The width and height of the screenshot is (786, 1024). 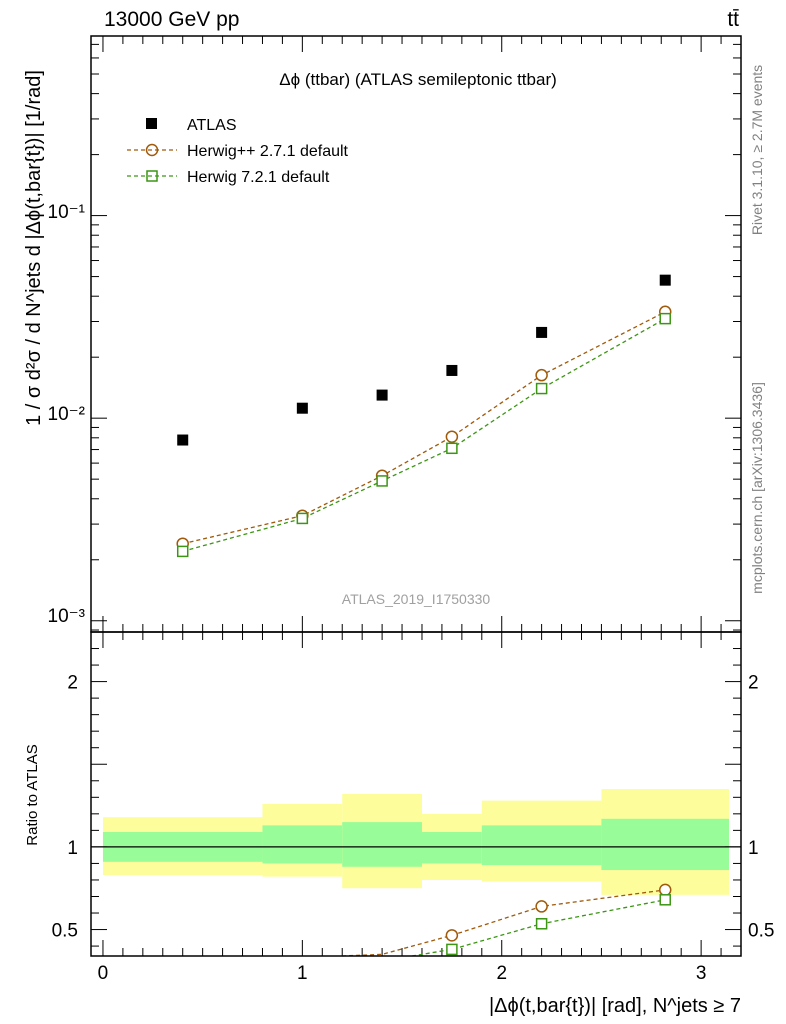 What do you see at coordinates (416, 599) in the screenshot?
I see `watermark: ATLAS_2019_I1750330` at bounding box center [416, 599].